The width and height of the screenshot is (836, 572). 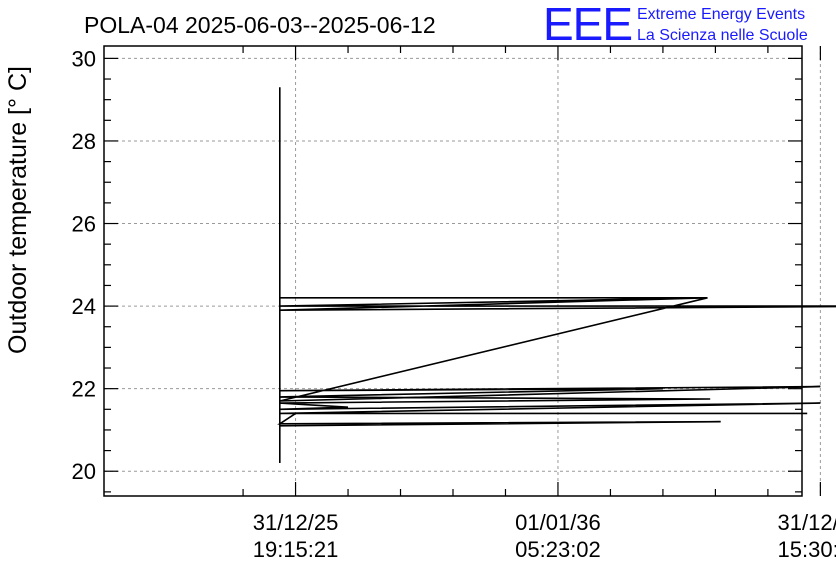 What do you see at coordinates (84, 389) in the screenshot?
I see `y-tick-label: 22` at bounding box center [84, 389].